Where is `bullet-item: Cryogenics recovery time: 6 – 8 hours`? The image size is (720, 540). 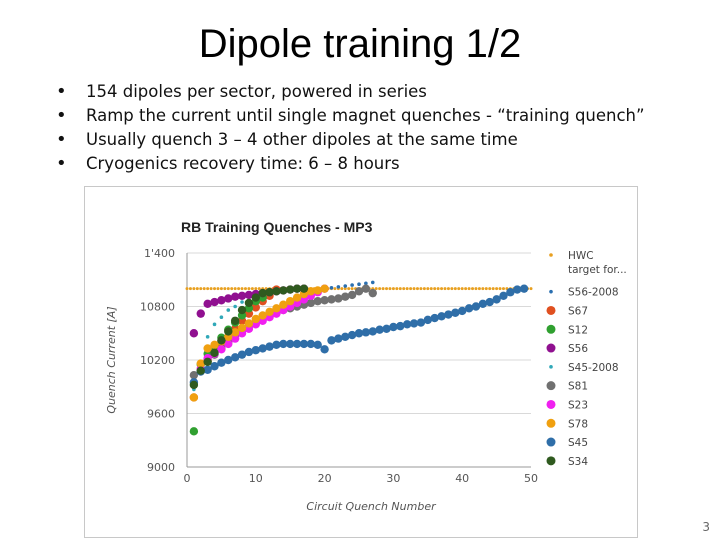 bullet-item: Cryogenics recovery time: 6 – 8 hours is located at coordinates (350, 164).